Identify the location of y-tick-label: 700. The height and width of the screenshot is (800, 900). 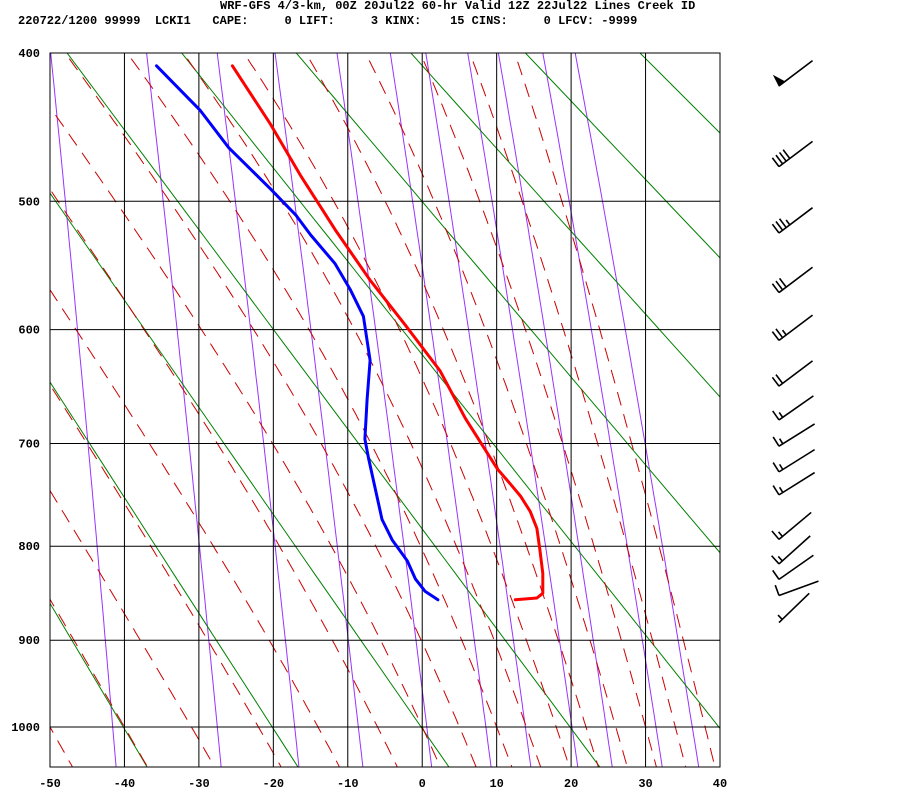
(29, 444).